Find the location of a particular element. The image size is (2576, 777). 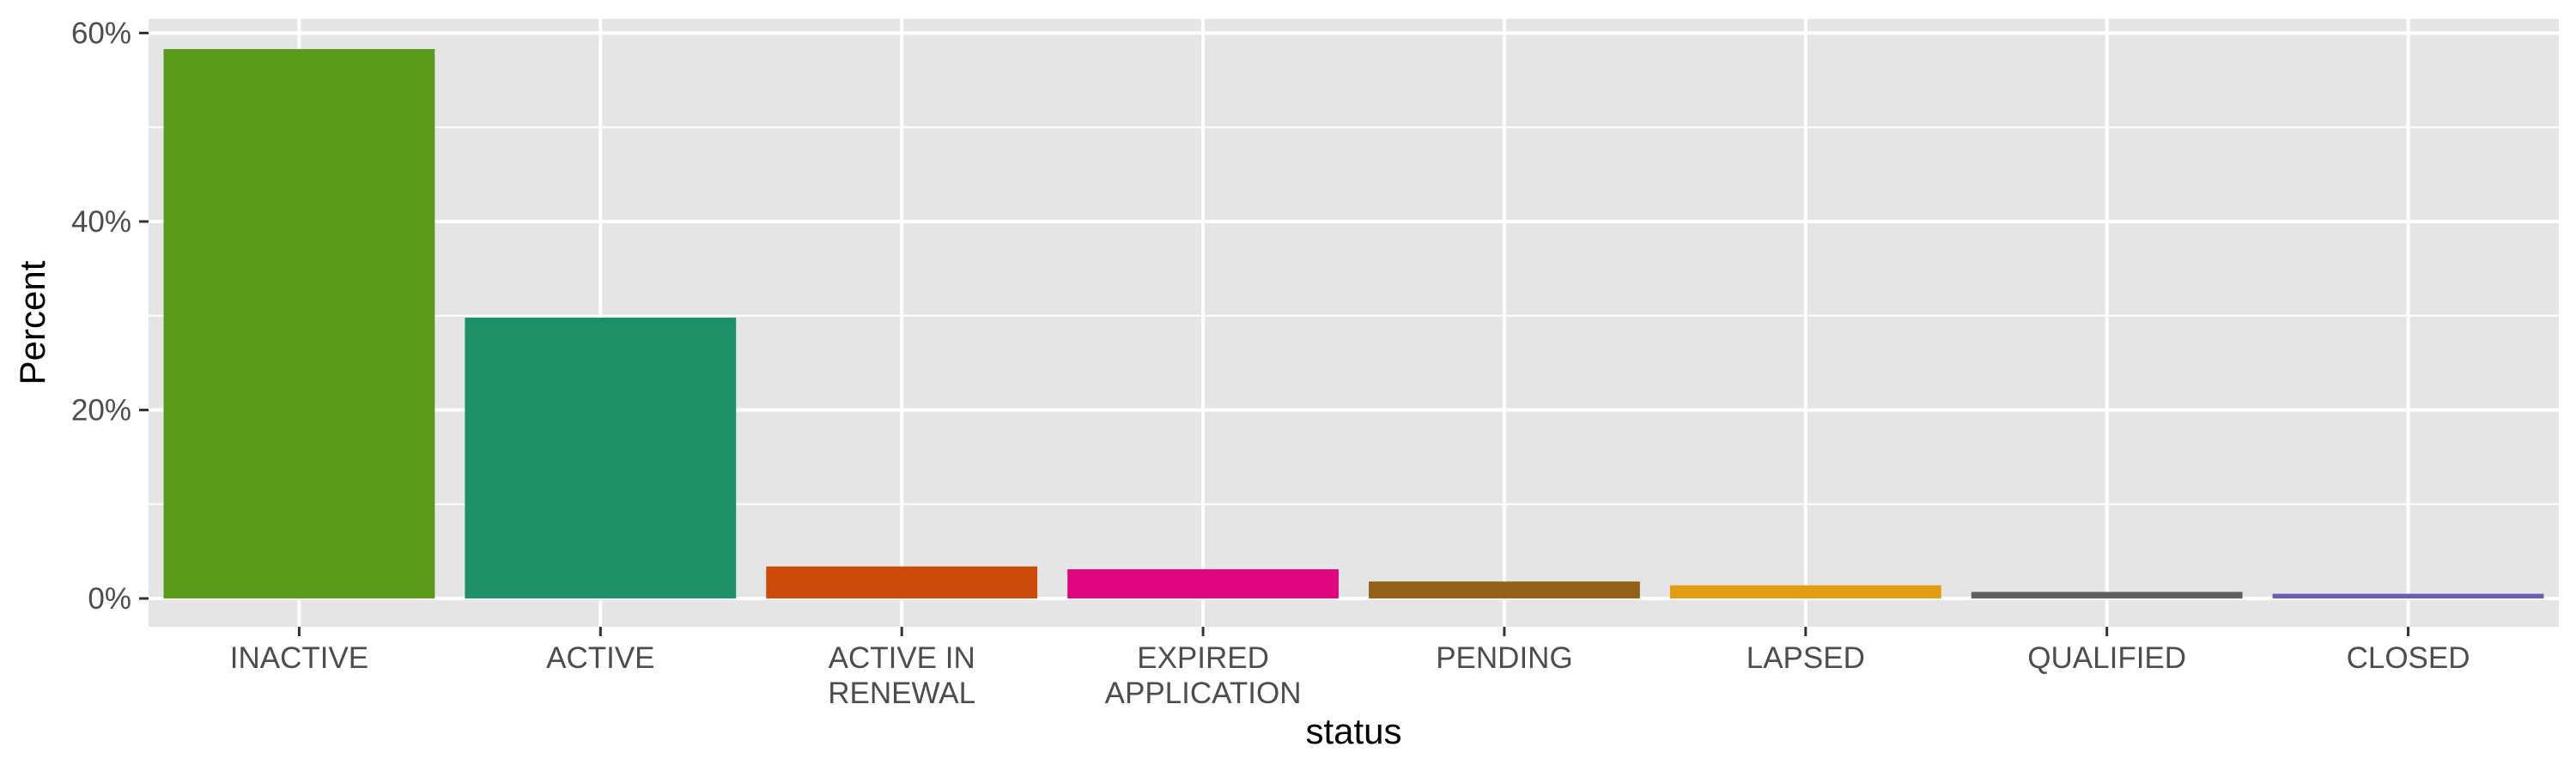

y-tick-label: 60% is located at coordinates (101, 33).